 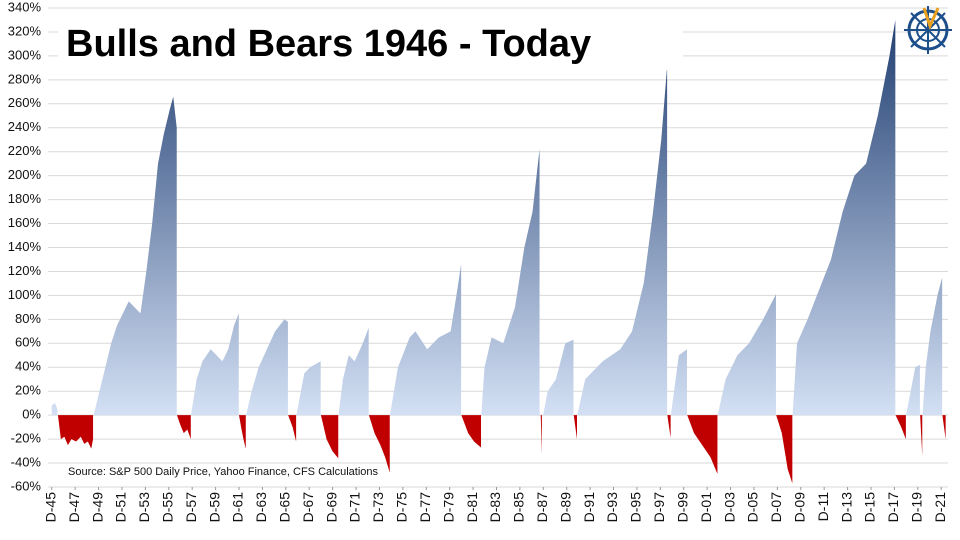 I want to click on y-tick-label: 40%, so click(x=28, y=366).